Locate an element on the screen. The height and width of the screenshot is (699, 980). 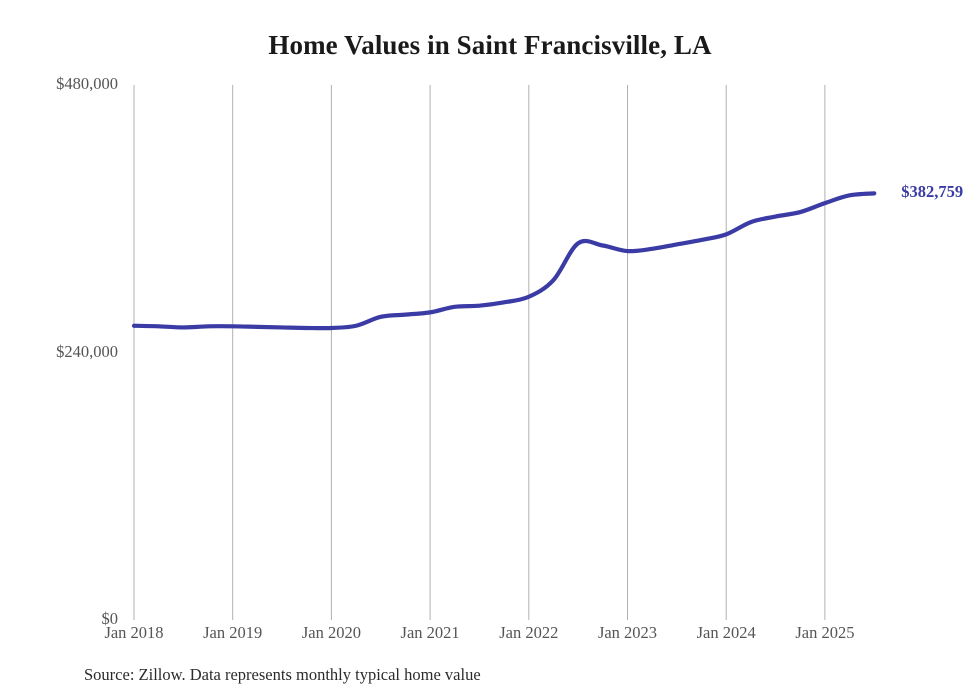
y-axis-tick-label: $0 is located at coordinates (110, 618).